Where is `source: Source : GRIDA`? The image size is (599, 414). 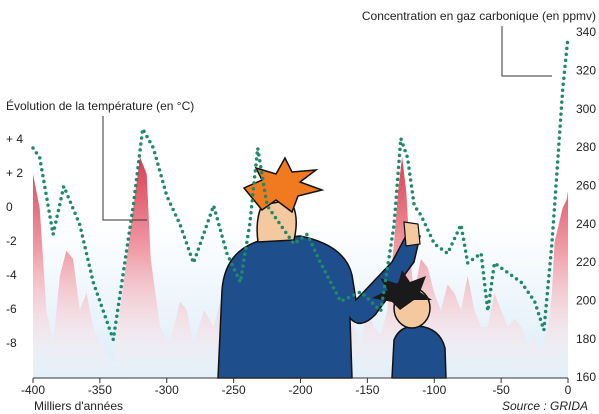
source: Source : GRIDA is located at coordinates (545, 406).